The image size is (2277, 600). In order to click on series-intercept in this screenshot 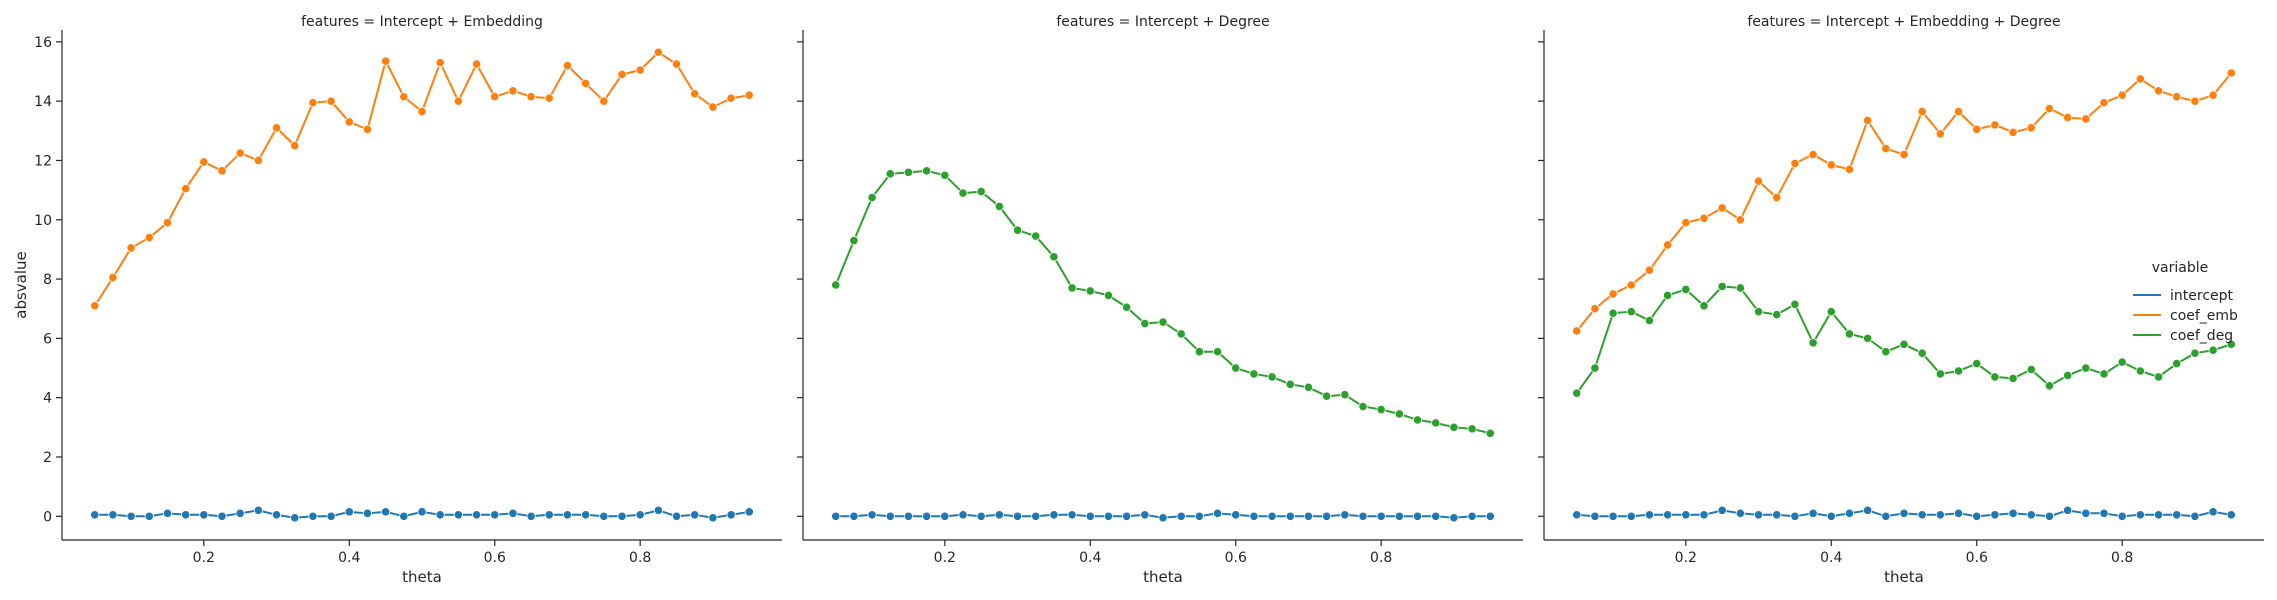, I will do `click(422, 514)`.